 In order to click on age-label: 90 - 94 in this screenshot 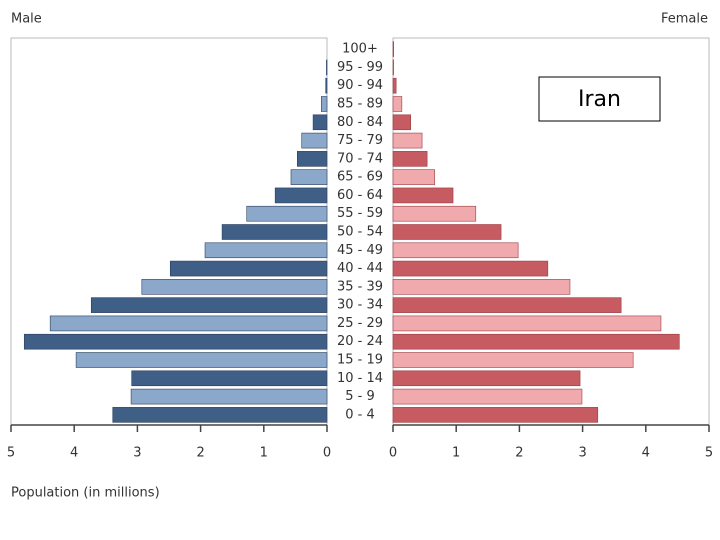, I will do `click(360, 85)`.